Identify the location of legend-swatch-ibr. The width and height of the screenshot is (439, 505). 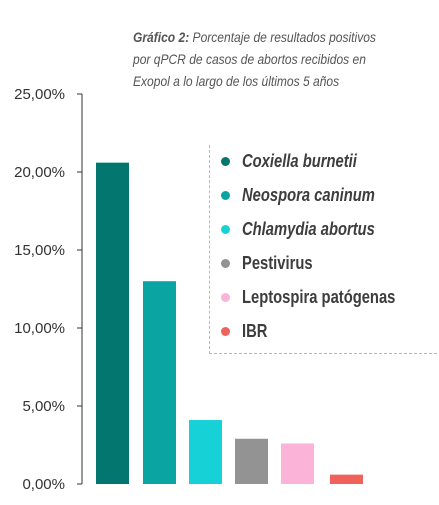
(225, 331).